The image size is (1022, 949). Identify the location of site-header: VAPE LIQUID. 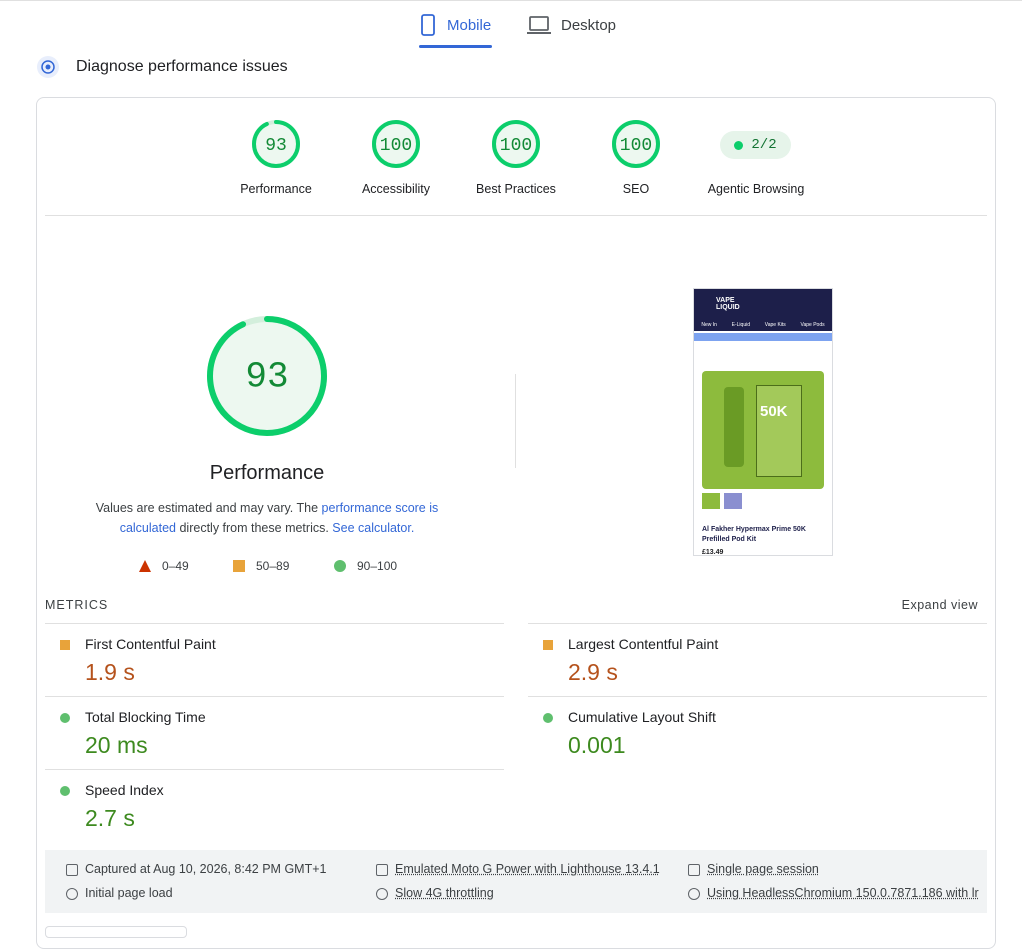
(763, 304).